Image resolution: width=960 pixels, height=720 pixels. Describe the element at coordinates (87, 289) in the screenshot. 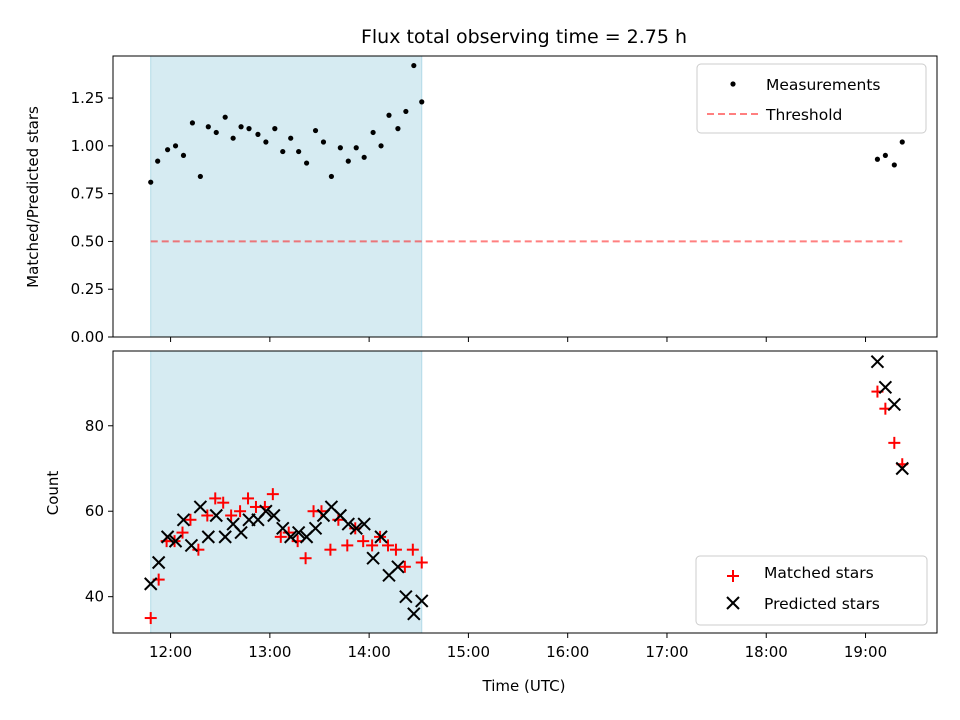

I see `y-tick-label: 0.25` at that location.